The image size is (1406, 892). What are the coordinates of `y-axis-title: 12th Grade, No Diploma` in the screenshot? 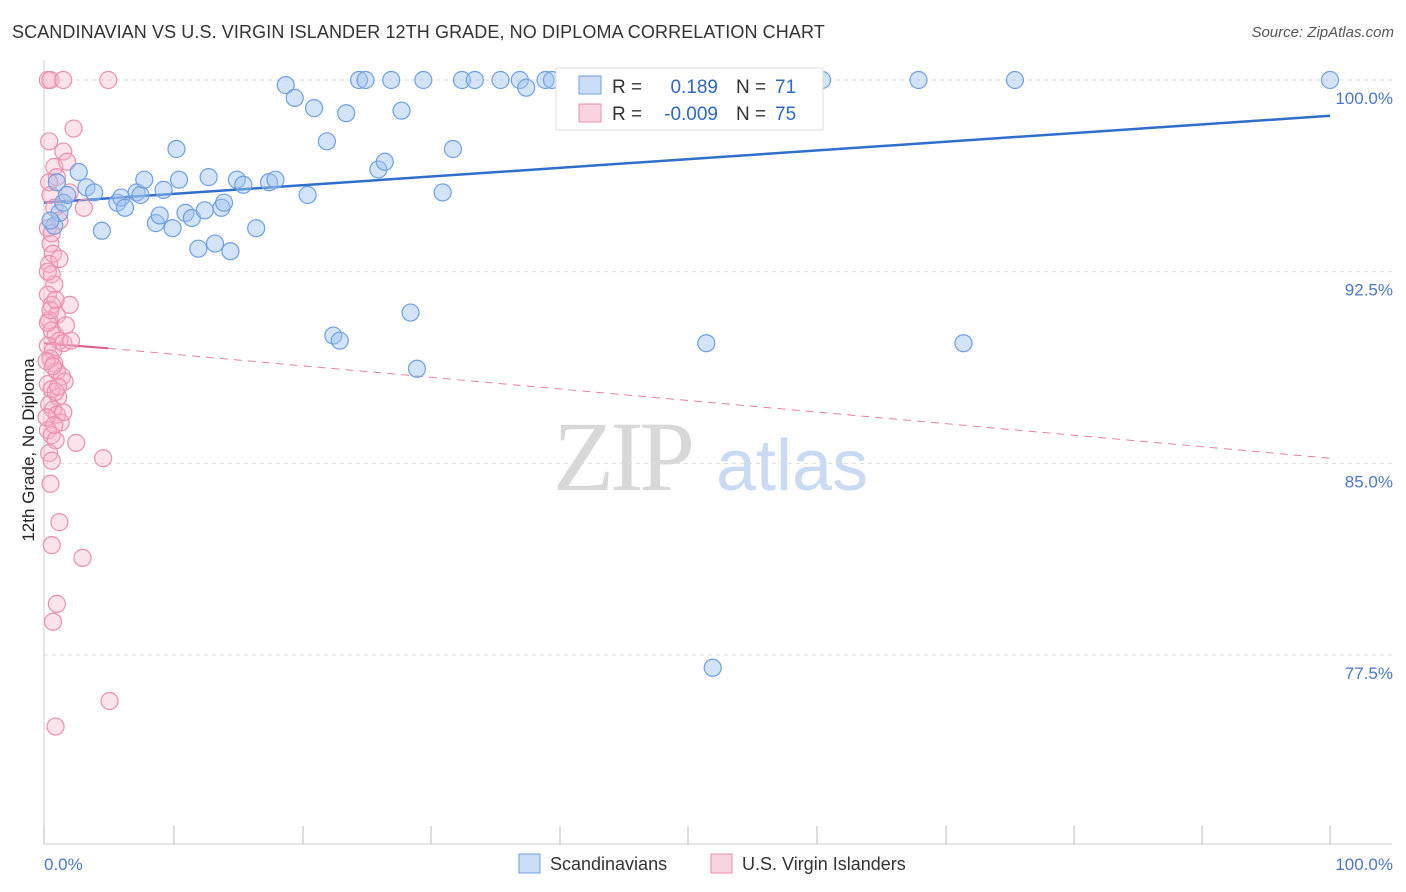 It's located at (28, 450).